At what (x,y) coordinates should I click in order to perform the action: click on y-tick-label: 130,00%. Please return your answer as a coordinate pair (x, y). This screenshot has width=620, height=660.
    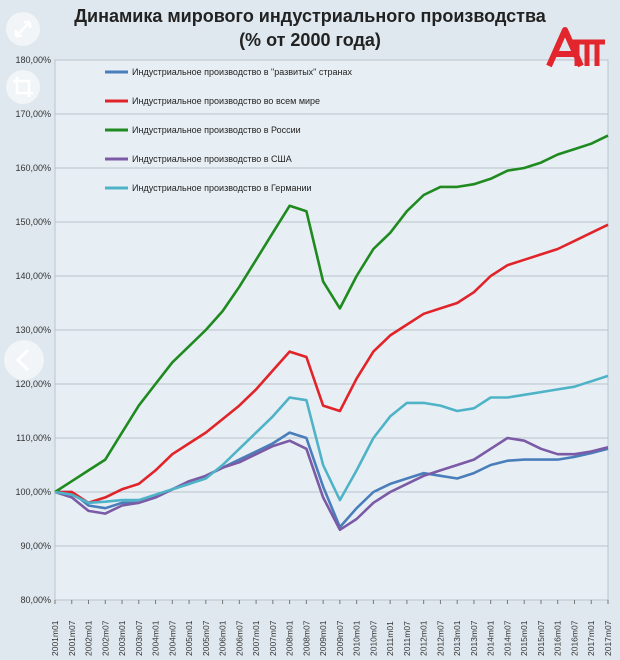
    Looking at the image, I should click on (33, 330).